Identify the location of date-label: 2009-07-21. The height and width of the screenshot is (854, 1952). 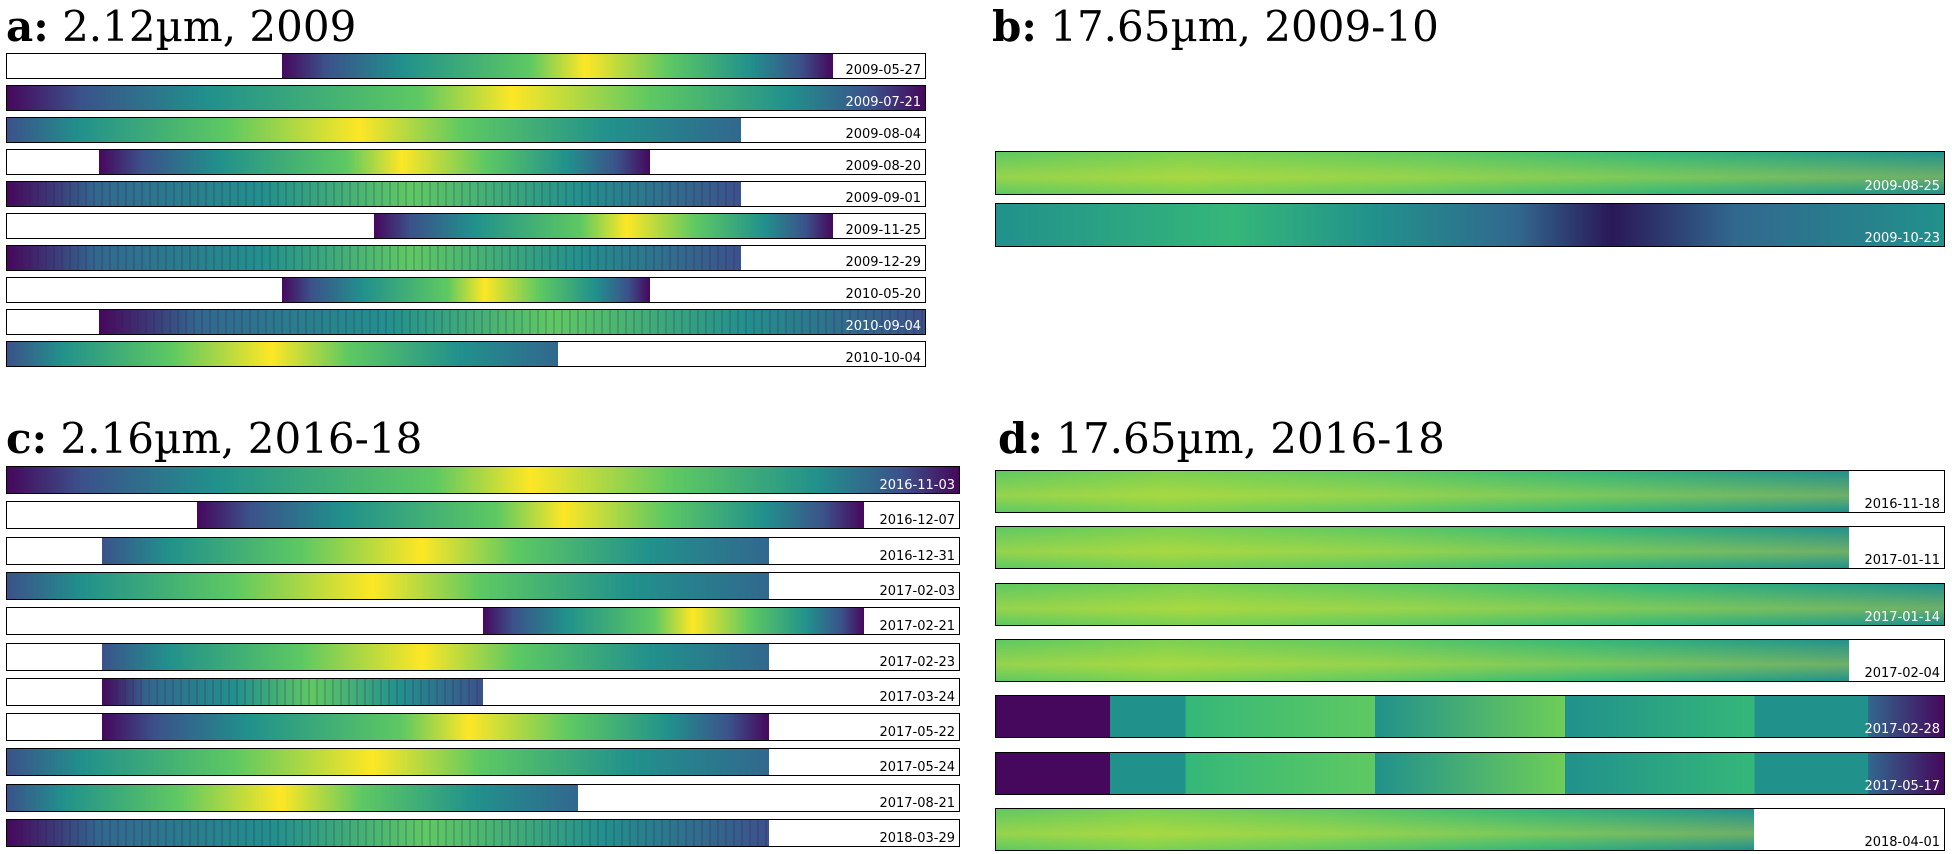
(883, 102).